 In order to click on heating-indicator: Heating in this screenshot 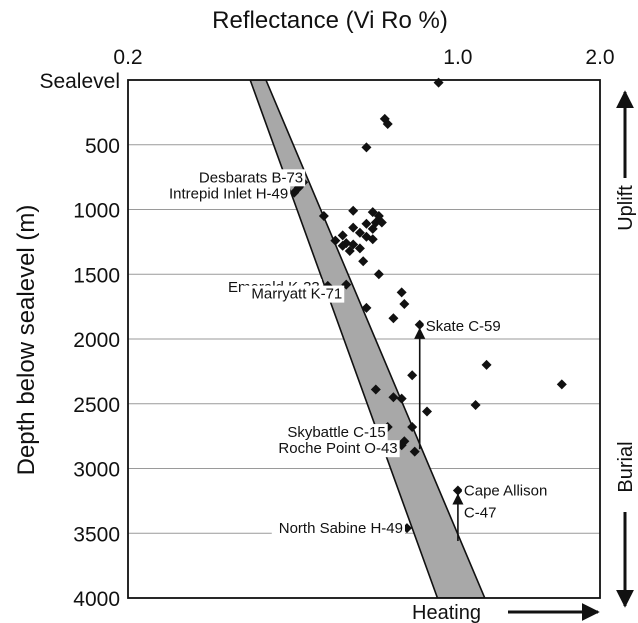, I will do `click(506, 612)`.